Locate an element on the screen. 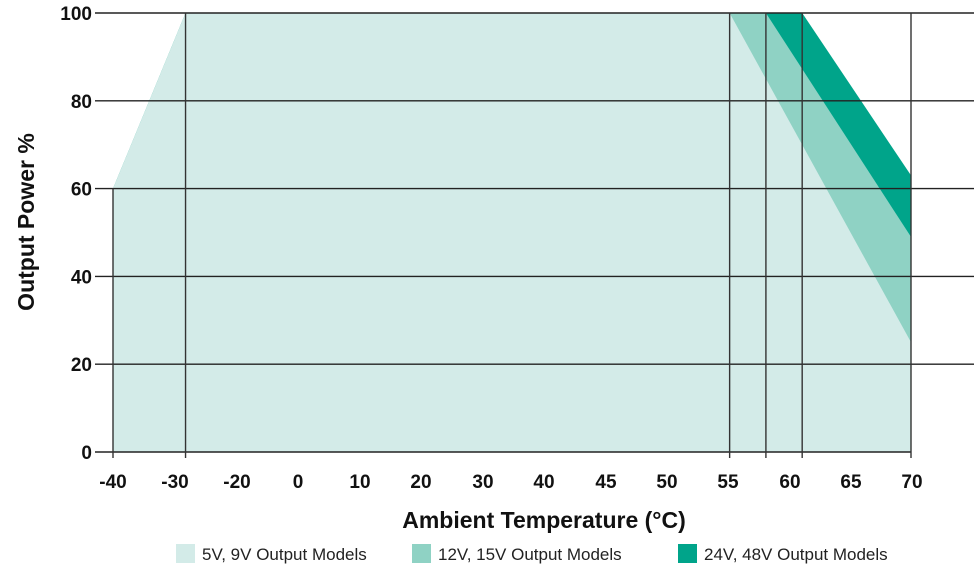  y-axis-title: Output Power % is located at coordinates (26, 222).